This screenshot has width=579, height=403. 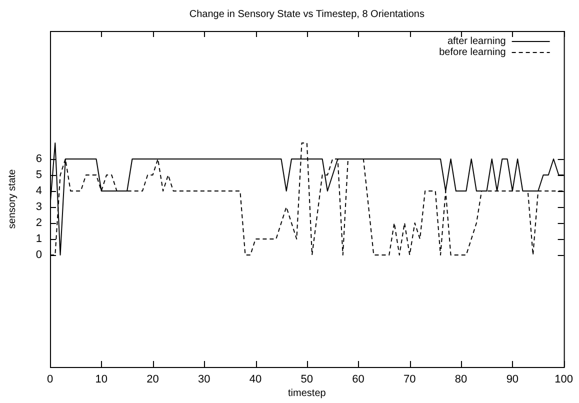 I want to click on y-tick-label: 6, so click(x=39, y=159).